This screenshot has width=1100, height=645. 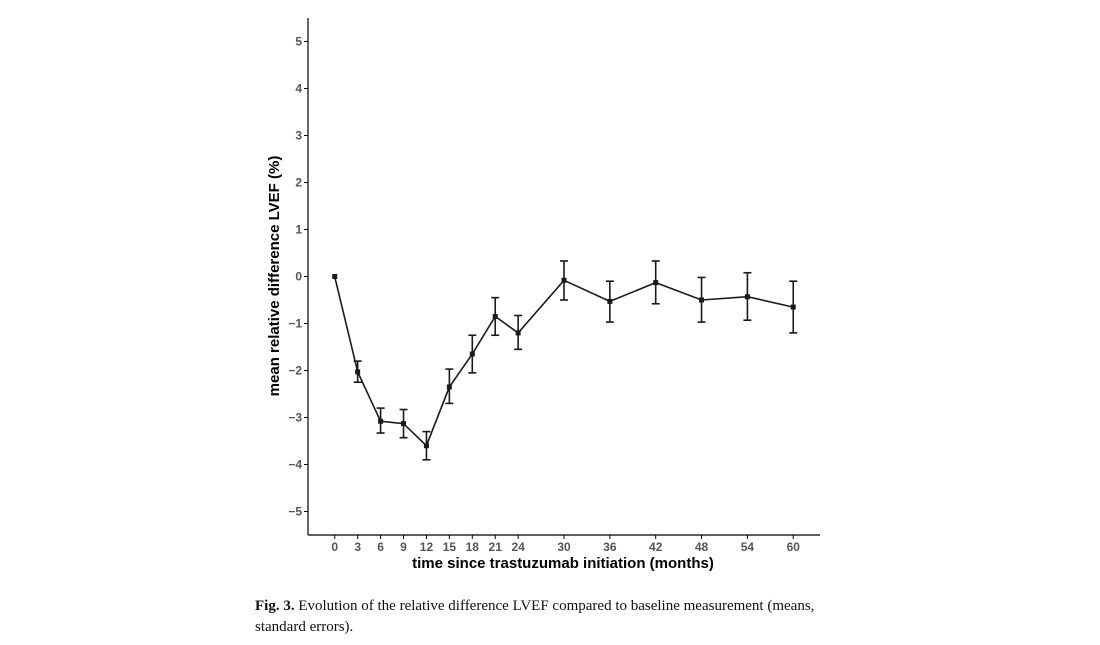 What do you see at coordinates (298, 183) in the screenshot?
I see `y-tick-label: 2` at bounding box center [298, 183].